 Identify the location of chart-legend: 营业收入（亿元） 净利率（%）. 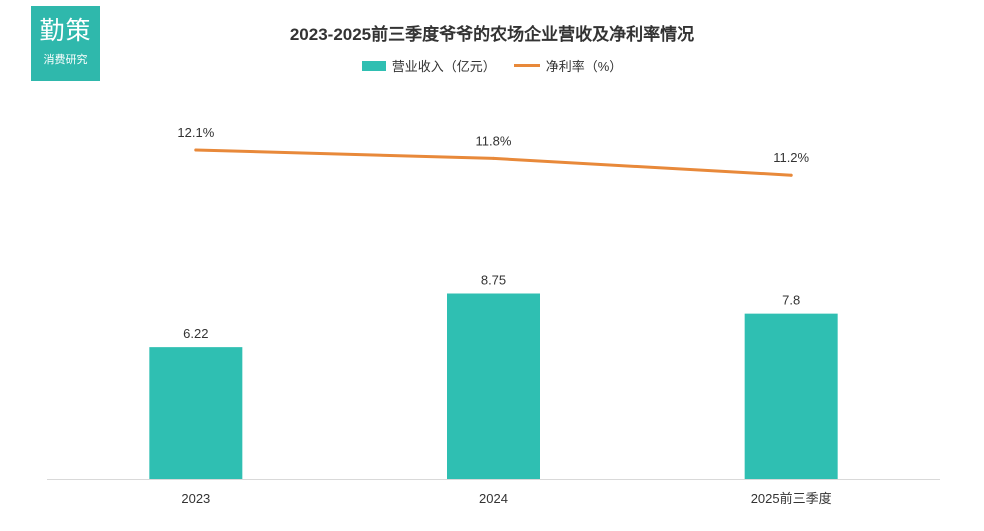
(492, 65).